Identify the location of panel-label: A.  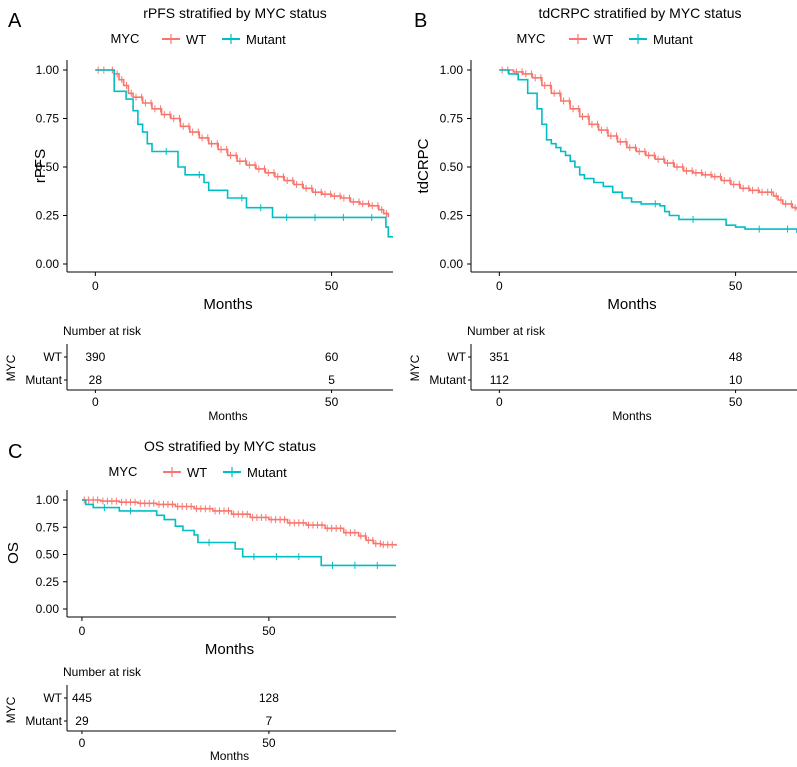
(15, 21).